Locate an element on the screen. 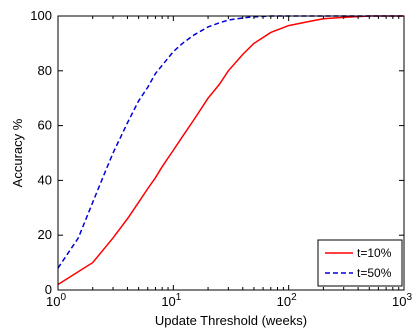 This screenshot has height=333, width=420. legend: t=10% t=50% is located at coordinates (360, 263).